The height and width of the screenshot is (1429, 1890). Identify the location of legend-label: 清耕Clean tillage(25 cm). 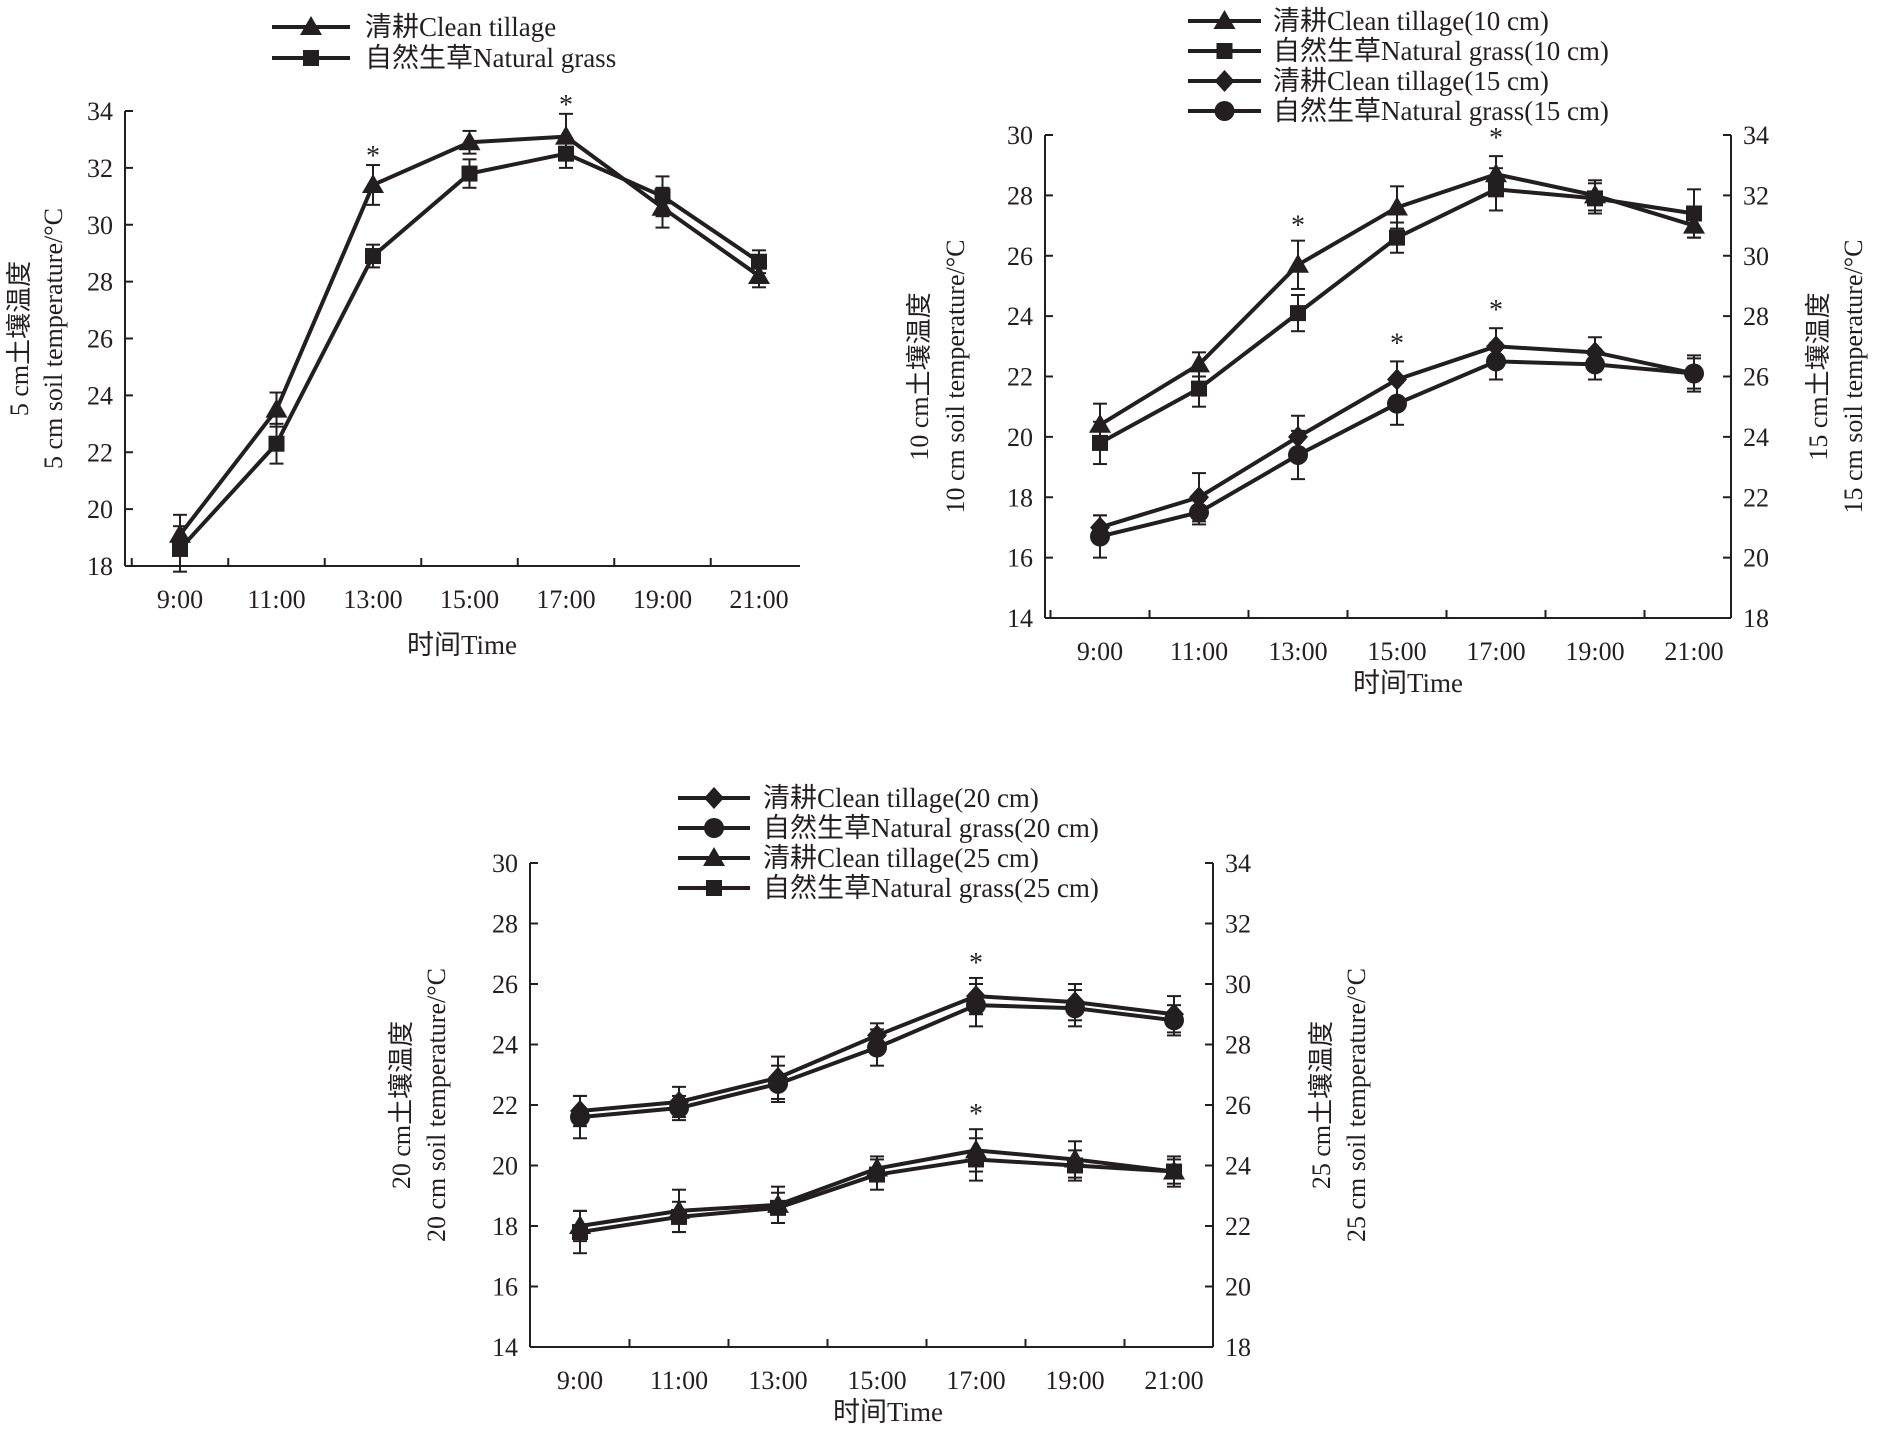
(901, 858).